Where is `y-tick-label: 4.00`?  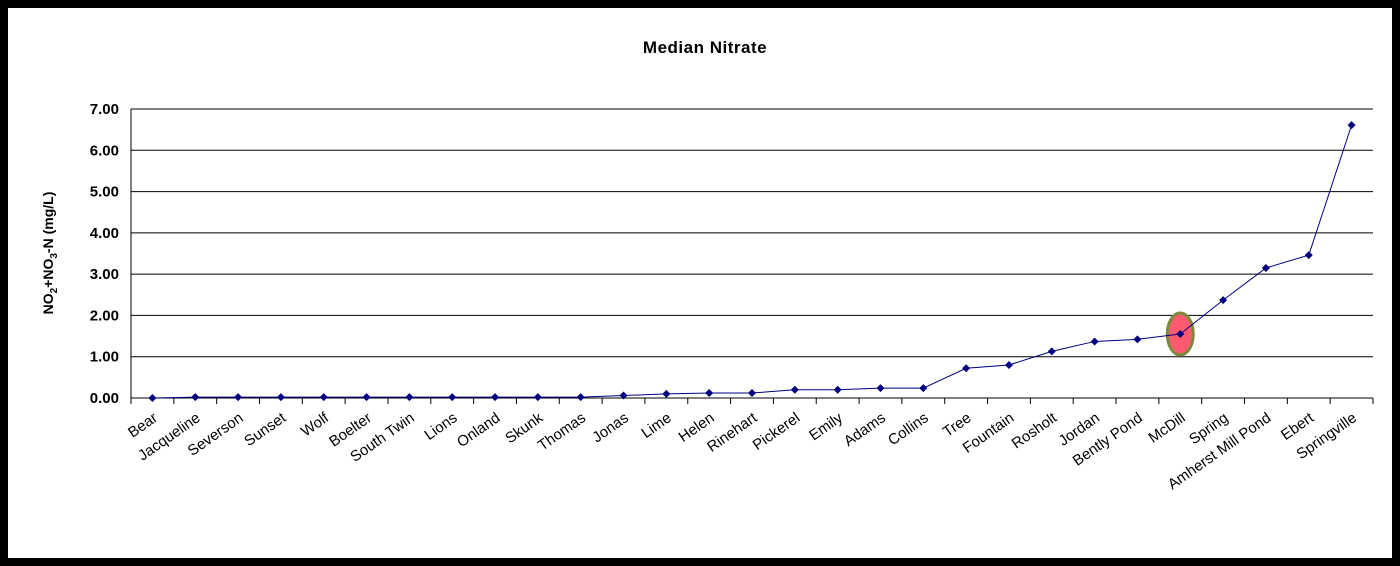 y-tick-label: 4.00 is located at coordinates (104, 233).